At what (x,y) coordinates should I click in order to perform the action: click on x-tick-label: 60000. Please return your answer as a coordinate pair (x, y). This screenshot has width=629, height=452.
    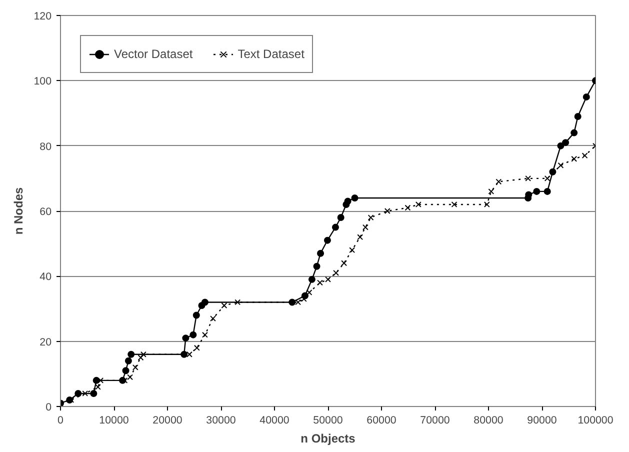
    Looking at the image, I should click on (381, 420).